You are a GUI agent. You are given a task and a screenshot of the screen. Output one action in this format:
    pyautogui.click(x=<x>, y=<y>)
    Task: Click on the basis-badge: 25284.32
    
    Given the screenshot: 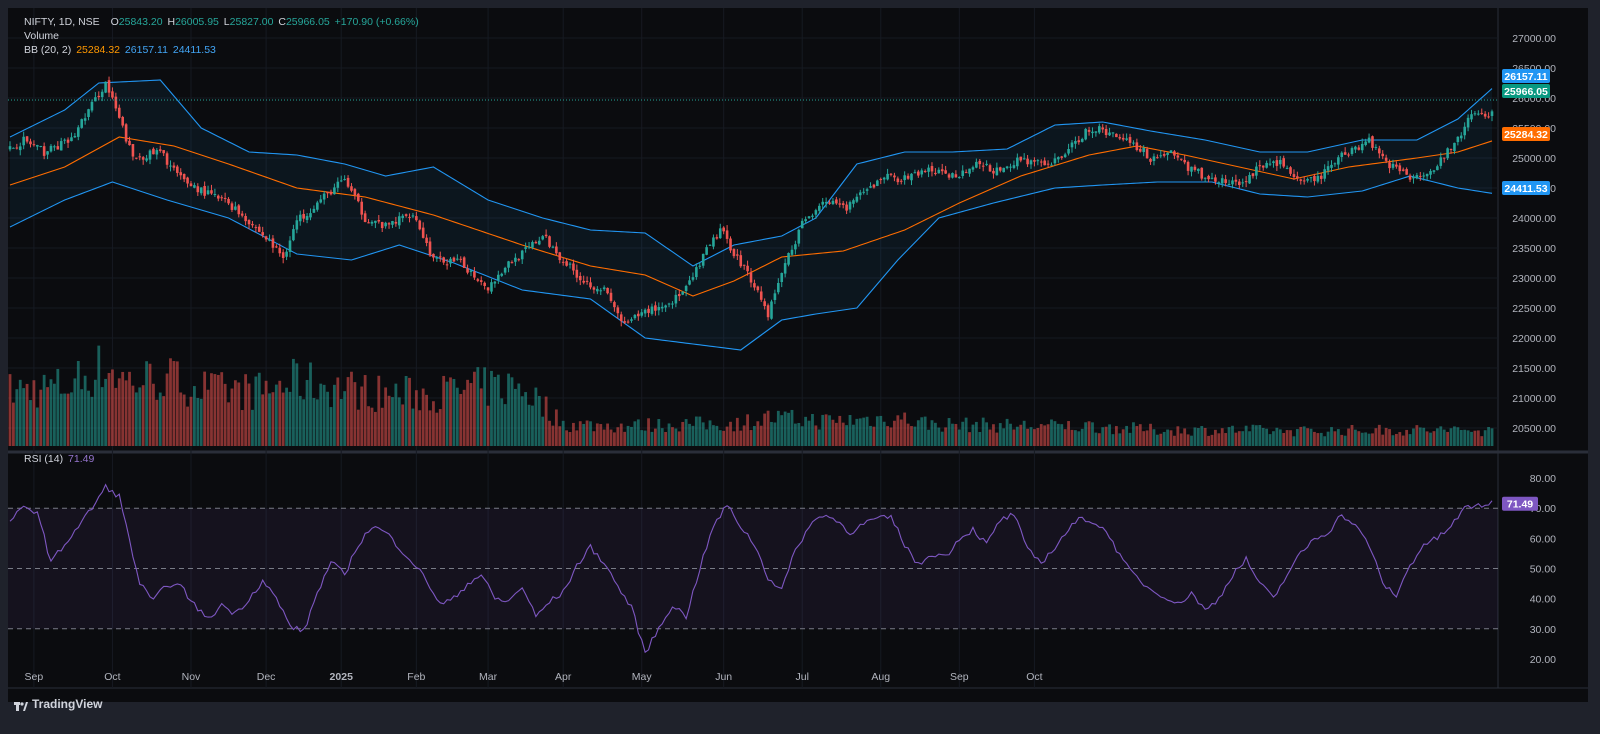 What is the action you would take?
    pyautogui.click(x=1526, y=134)
    